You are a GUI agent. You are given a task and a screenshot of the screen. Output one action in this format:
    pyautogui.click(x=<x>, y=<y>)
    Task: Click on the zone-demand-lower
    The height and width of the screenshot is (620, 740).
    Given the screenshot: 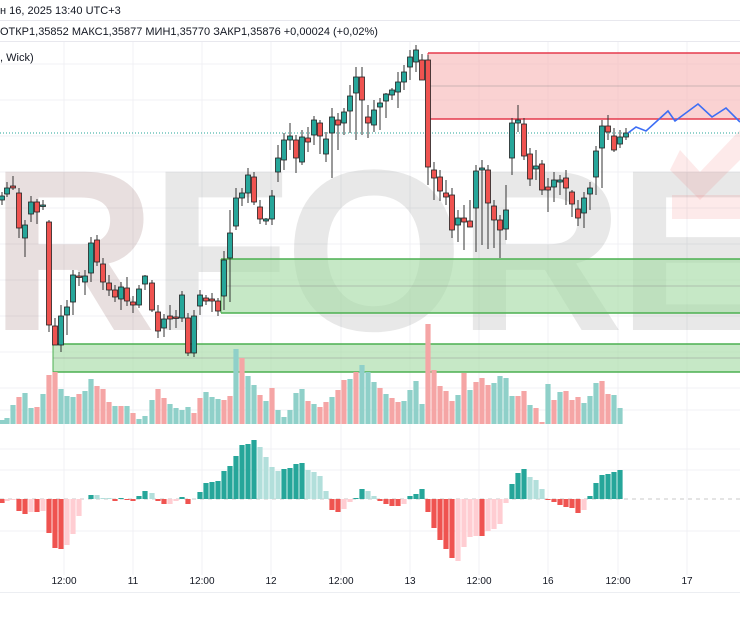 What is the action you would take?
    pyautogui.click(x=396, y=358)
    